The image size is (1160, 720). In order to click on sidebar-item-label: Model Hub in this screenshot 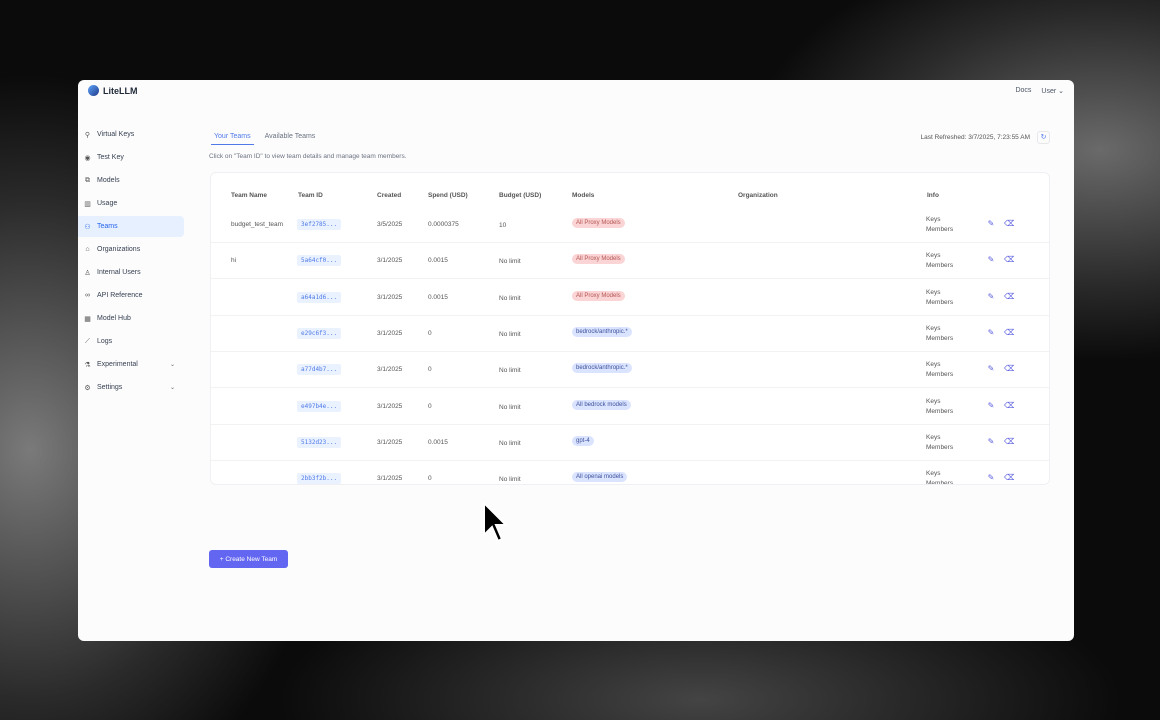, I will do `click(114, 318)`.